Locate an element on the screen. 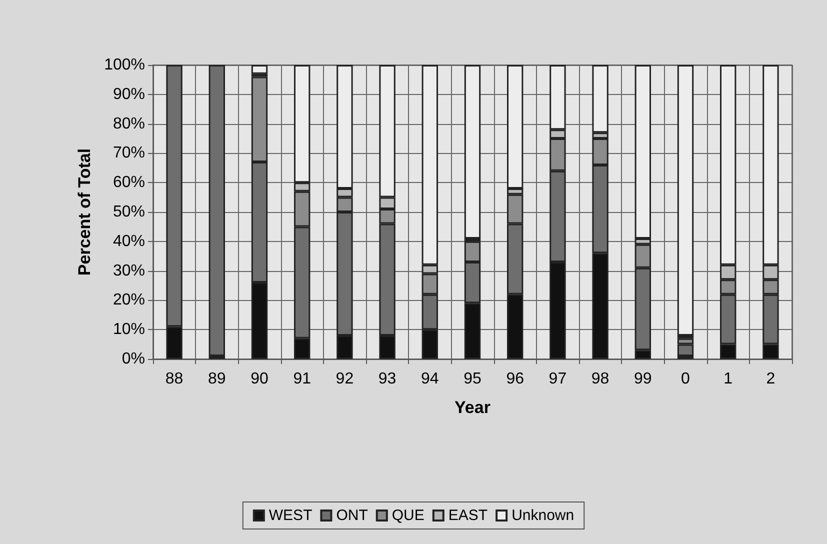  x-tick-label: 92 is located at coordinates (345, 379).